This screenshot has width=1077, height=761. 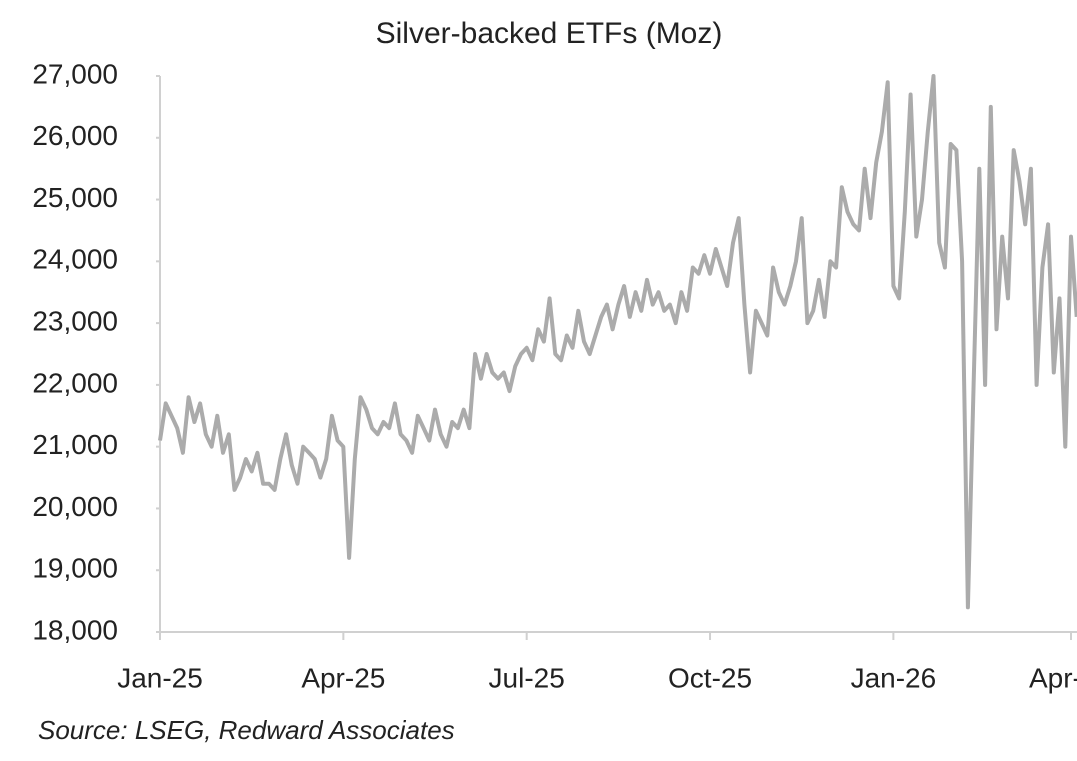 I want to click on y-tick-label: 23,000, so click(x=75, y=321).